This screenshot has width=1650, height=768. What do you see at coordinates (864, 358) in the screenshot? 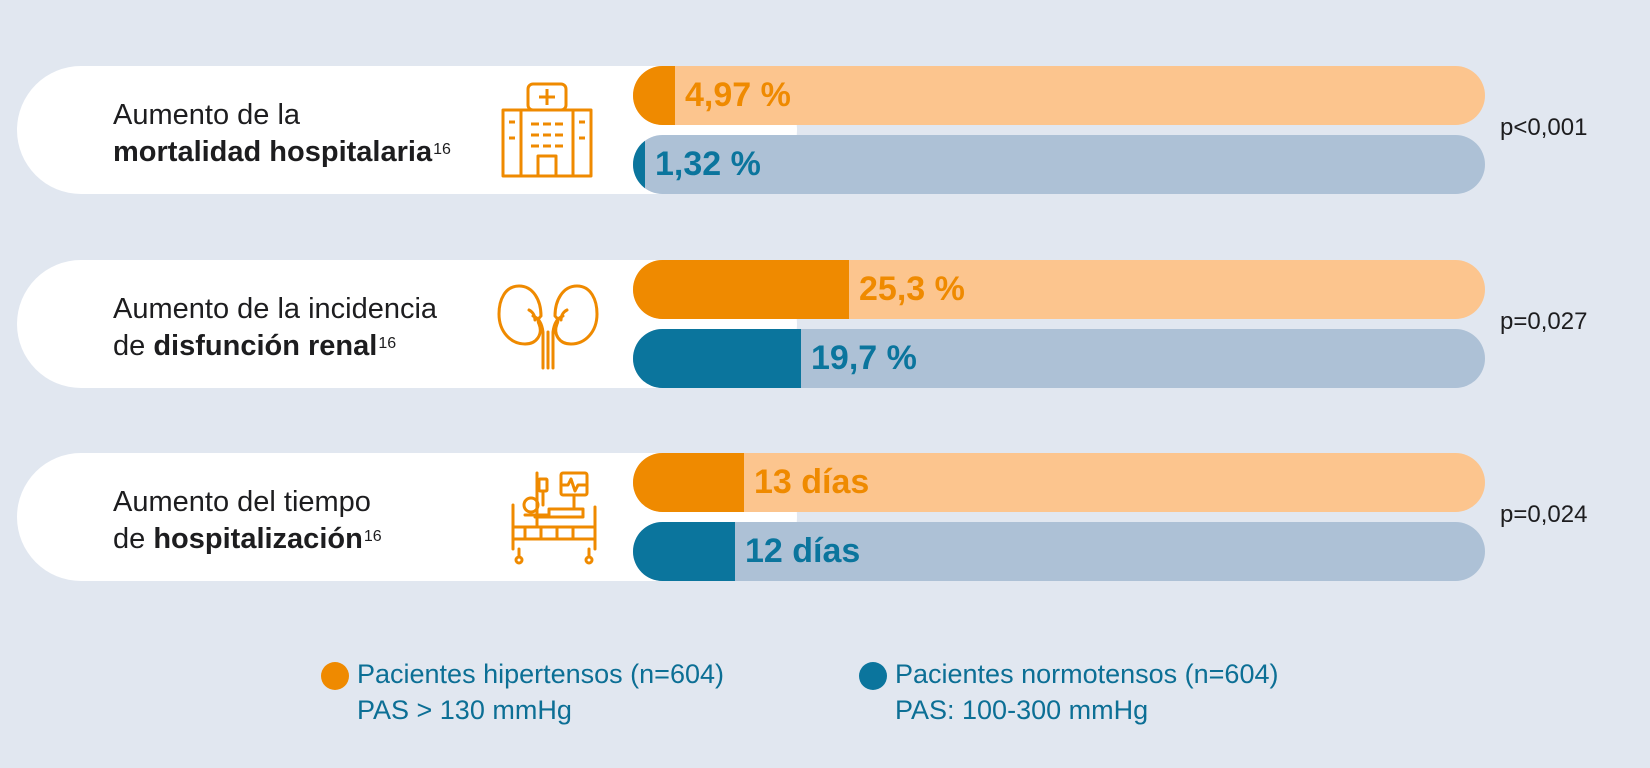
I see `data-label-normotensive: 19,7 %` at bounding box center [864, 358].